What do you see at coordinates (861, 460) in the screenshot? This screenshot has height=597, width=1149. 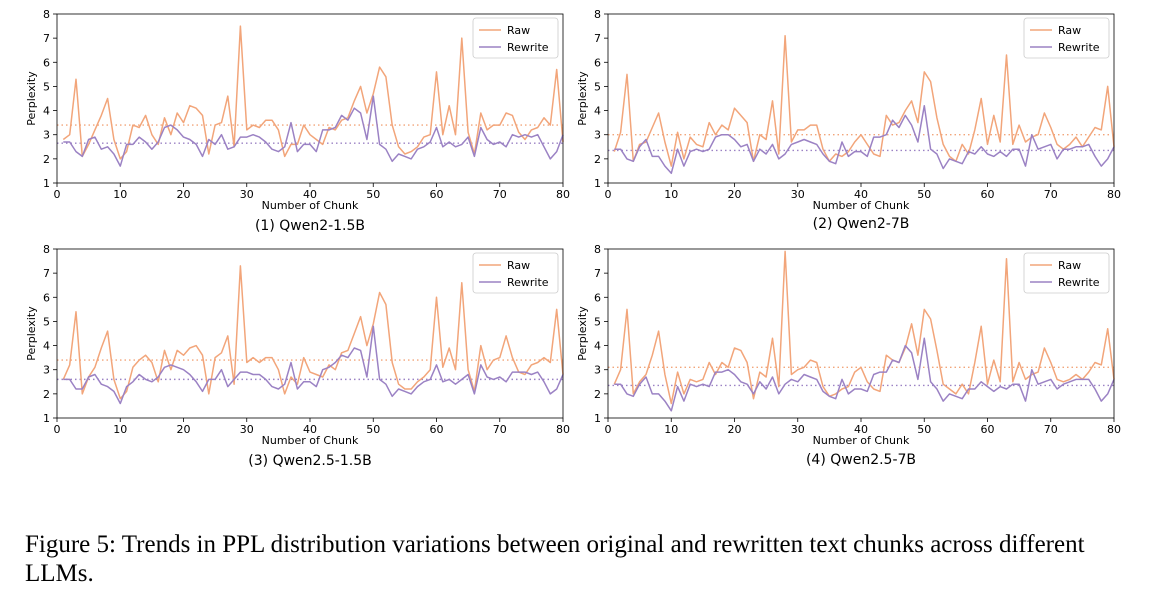 I see `subcaption: (4) Qwen2.5-7B` at bounding box center [861, 460].